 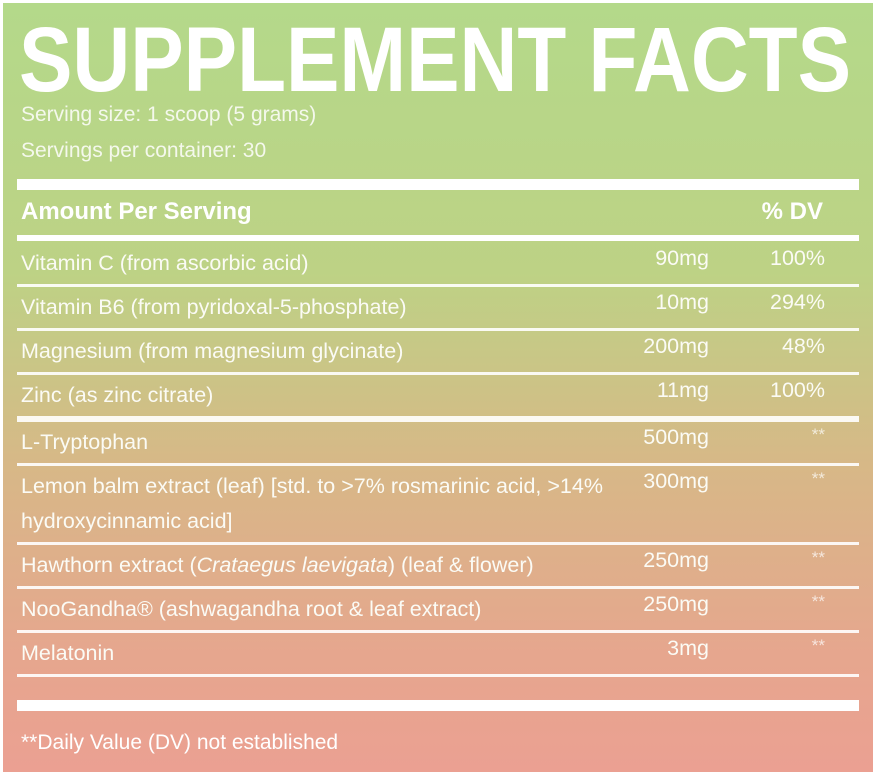 What do you see at coordinates (676, 346) in the screenshot?
I see `amount: 200mg` at bounding box center [676, 346].